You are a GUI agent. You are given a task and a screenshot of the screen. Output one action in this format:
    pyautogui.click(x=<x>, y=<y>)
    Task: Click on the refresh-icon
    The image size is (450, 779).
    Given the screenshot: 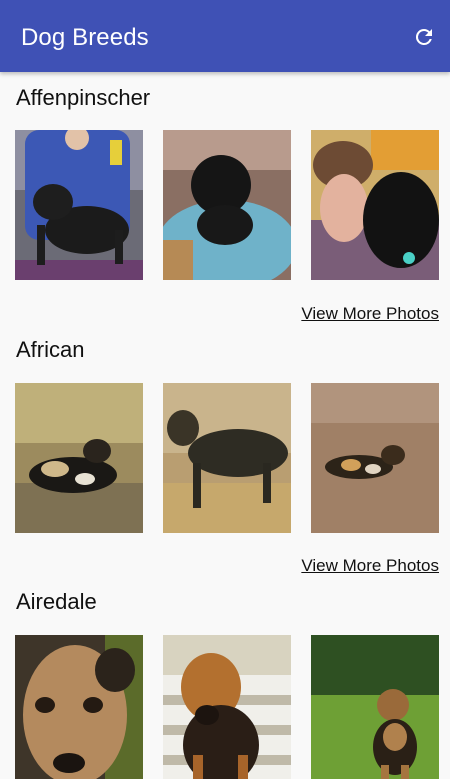 What is the action you would take?
    pyautogui.click(x=423, y=36)
    